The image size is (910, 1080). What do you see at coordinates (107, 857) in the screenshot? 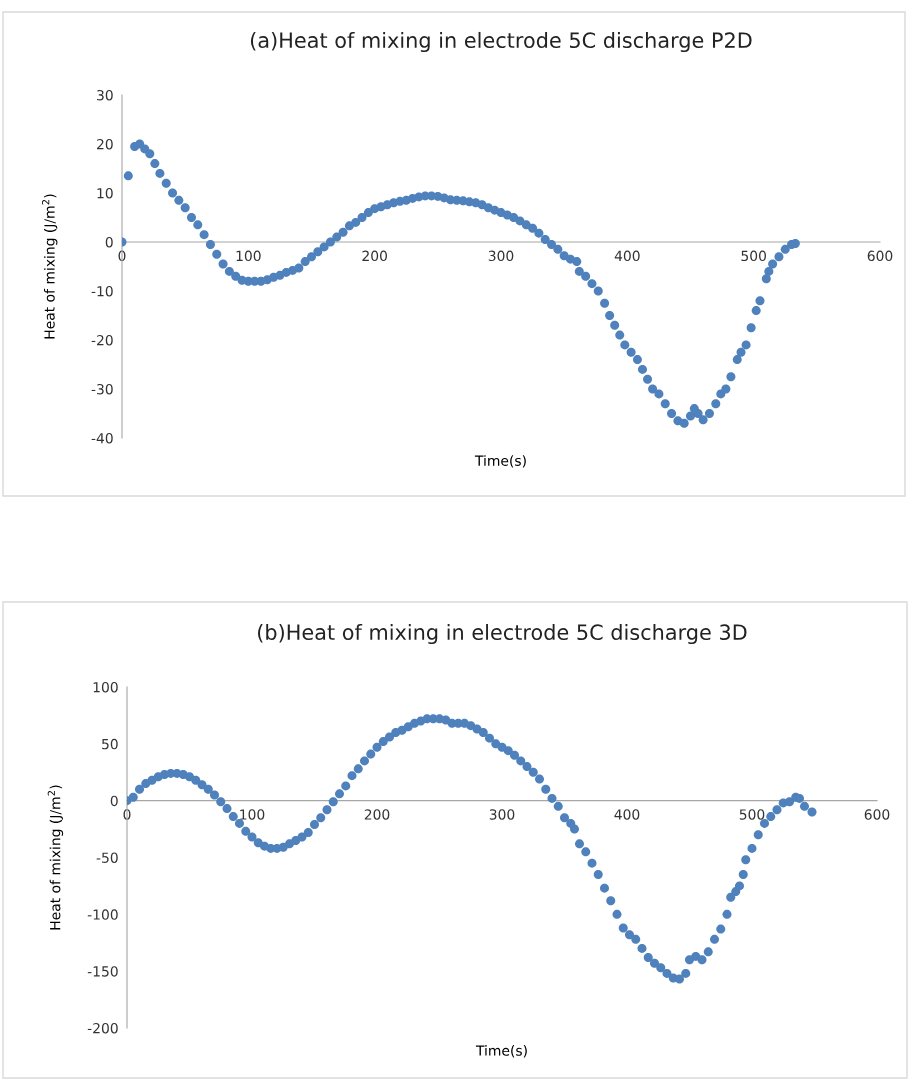
I see `y-tick-label: -50` at bounding box center [107, 857].